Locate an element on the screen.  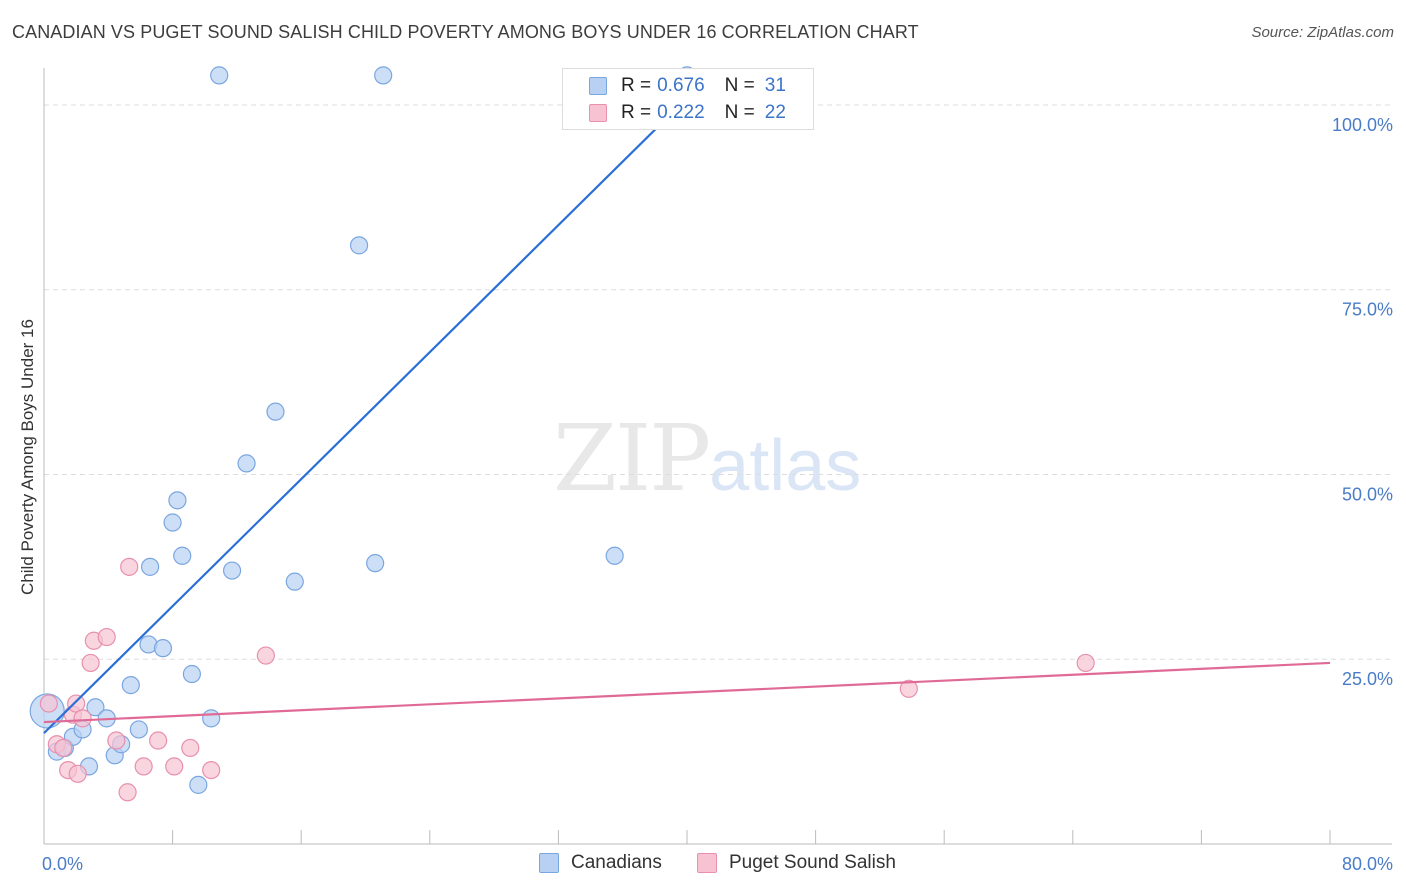
y-tick-label: 25.0% is located at coordinates (1367, 679).